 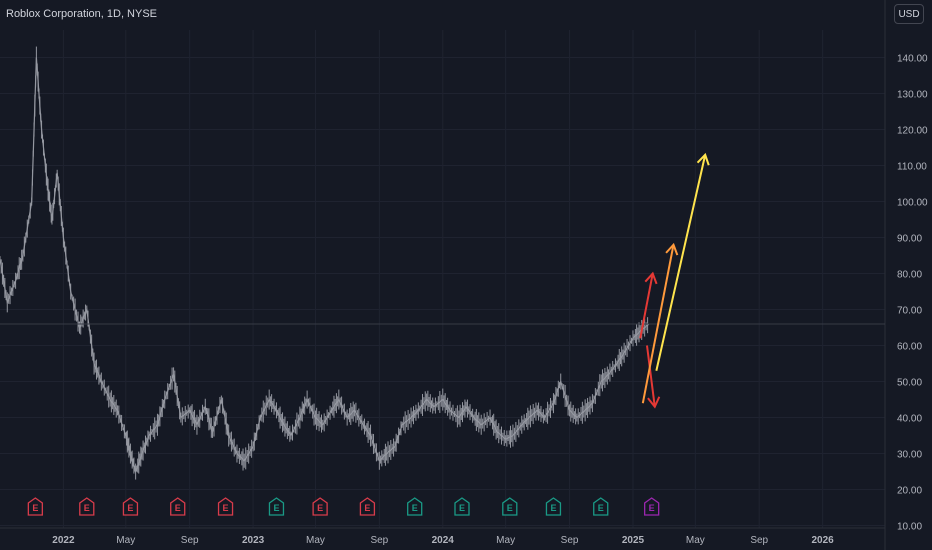 What do you see at coordinates (909, 275) in the screenshot?
I see `y-tick-label: 80.00` at bounding box center [909, 275].